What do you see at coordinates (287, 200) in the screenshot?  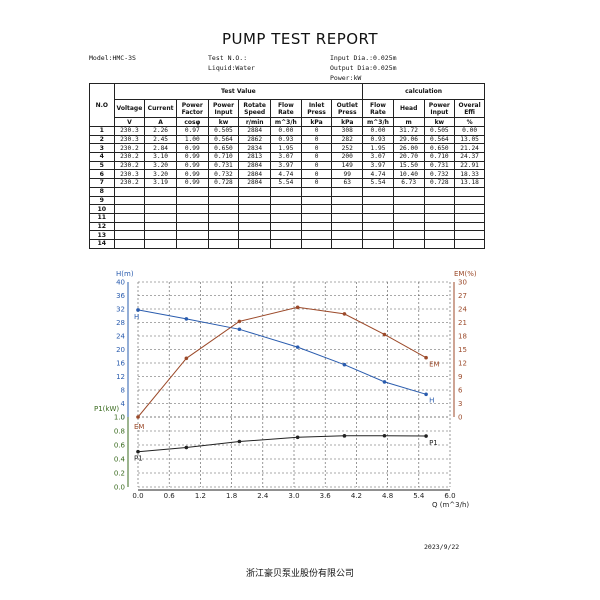 I see `table-row: 9` at bounding box center [287, 200].